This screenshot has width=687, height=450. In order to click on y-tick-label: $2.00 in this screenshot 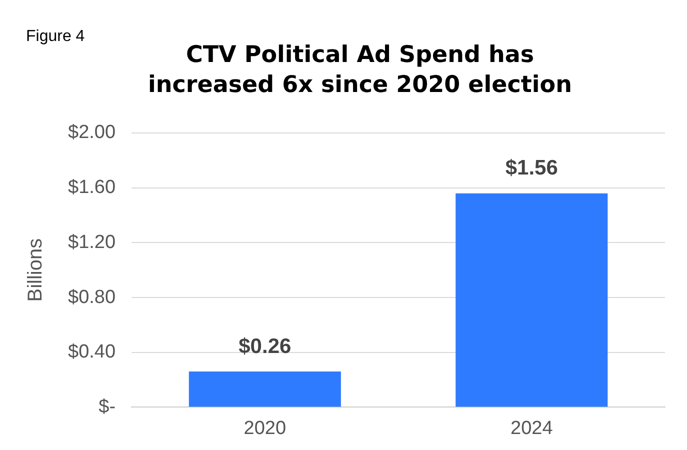, I will do `click(92, 133)`.